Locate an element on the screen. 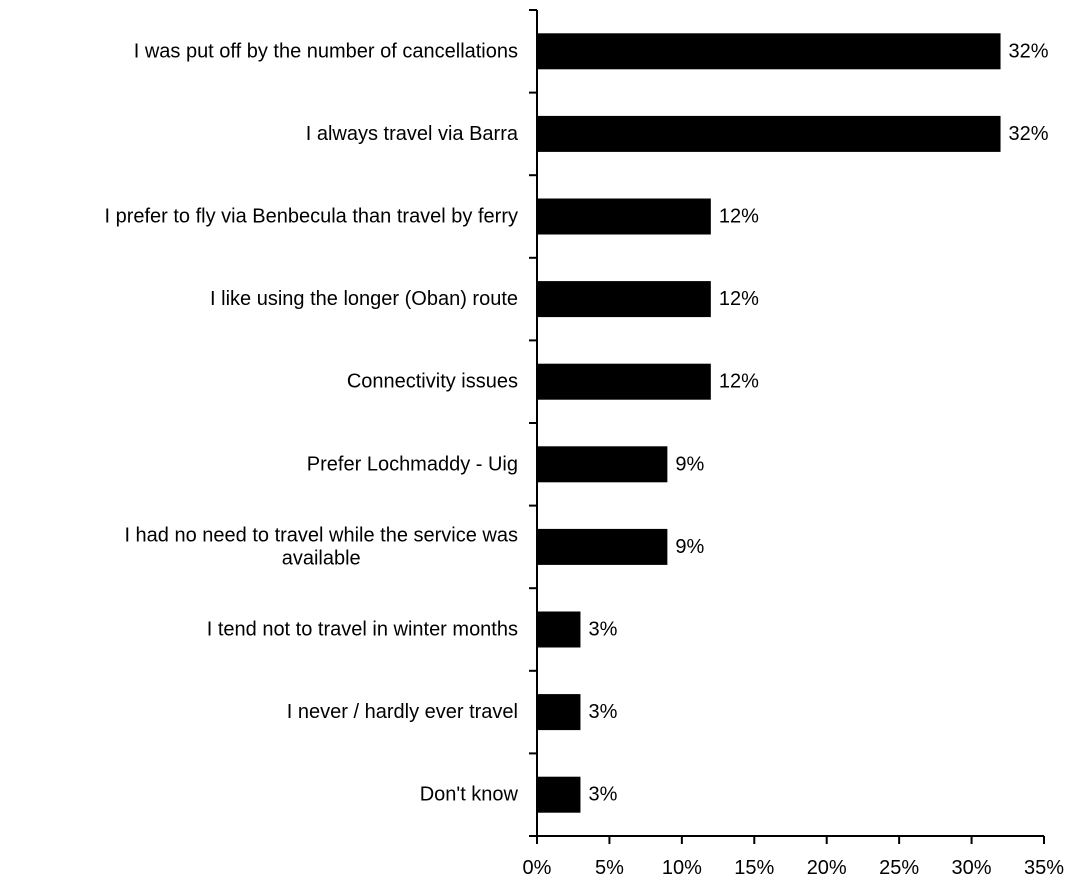 The width and height of the screenshot is (1070, 890). value-label-10: 3% is located at coordinates (602, 795).